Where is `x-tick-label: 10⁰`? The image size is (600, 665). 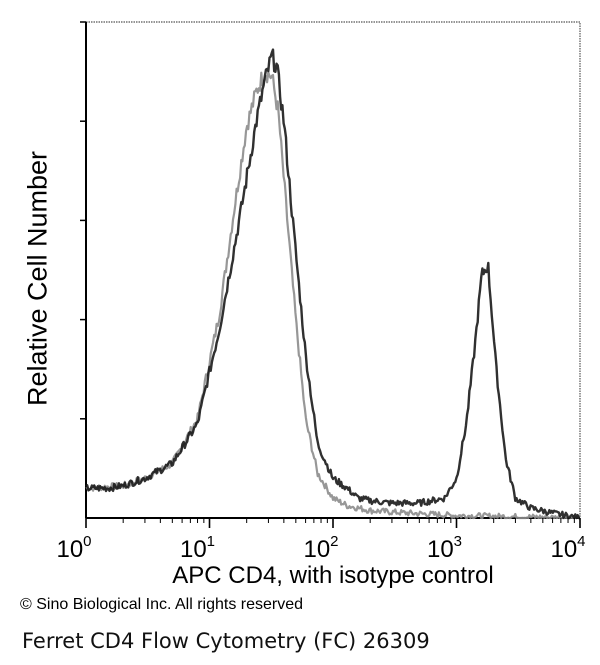 x-tick-label: 10⁰ is located at coordinates (73, 548).